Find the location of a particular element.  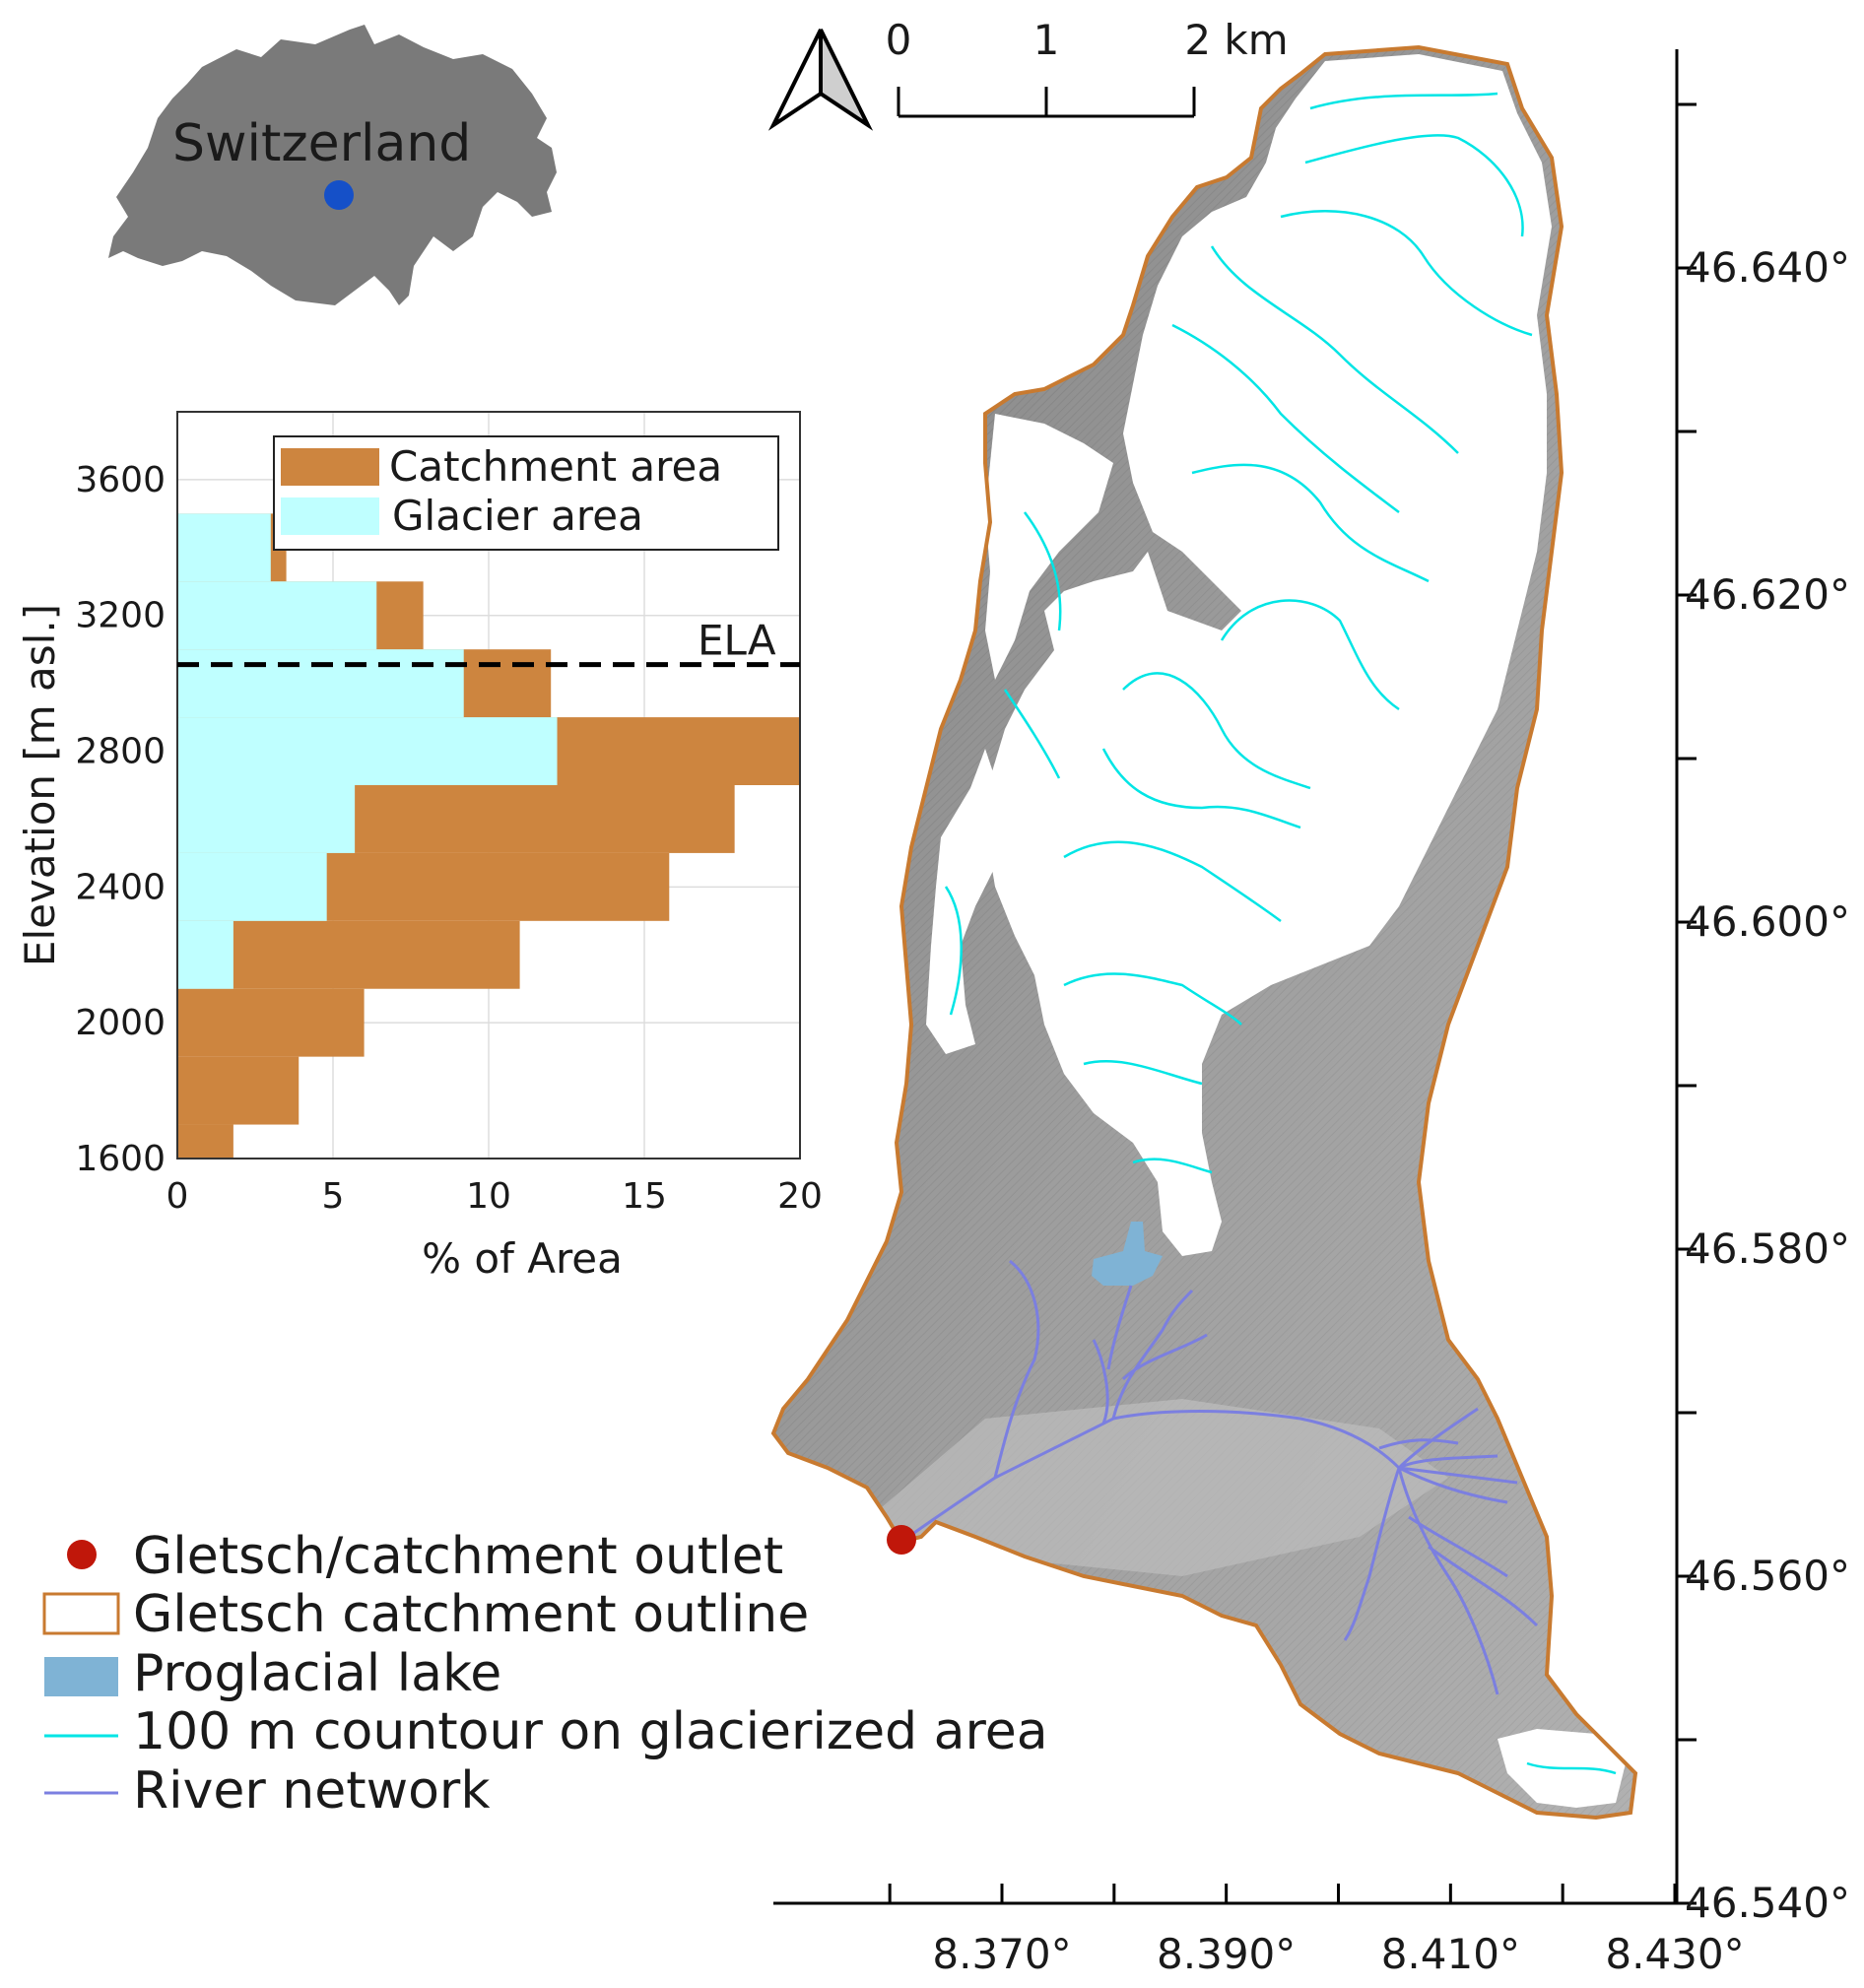

switzerland-label: Switzerland is located at coordinates (322, 144).